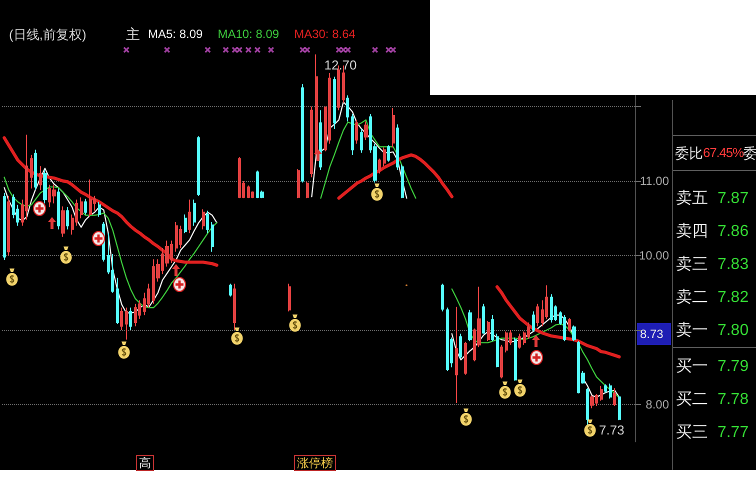  I want to click on text: MA30: 8.64, so click(325, 34).